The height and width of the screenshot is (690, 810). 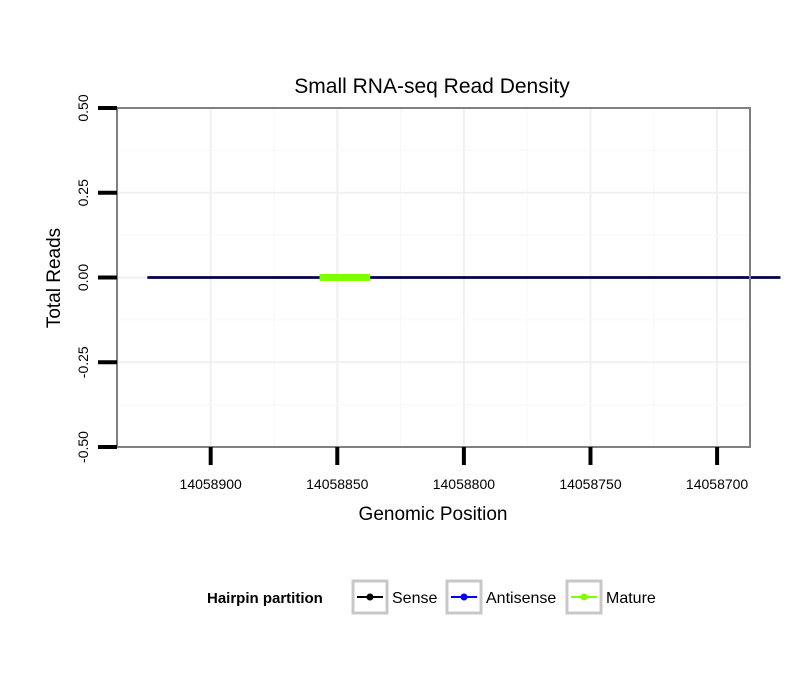 I want to click on y-tick-label: 0.00, so click(x=83, y=277).